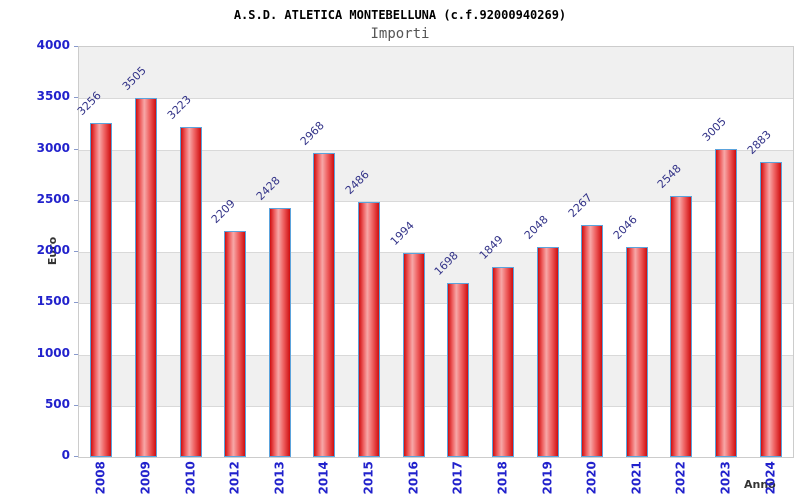 Image resolution: width=800 pixels, height=500 pixels. What do you see at coordinates (279, 478) in the screenshot?
I see `x-tick-label: 2013` at bounding box center [279, 478].